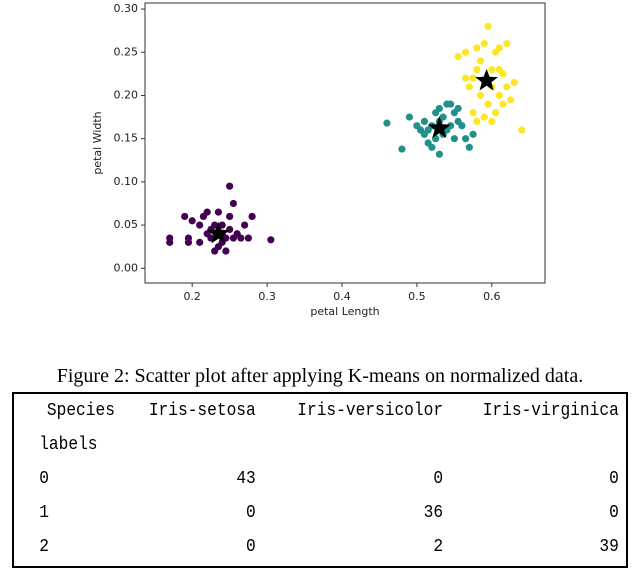 The height and width of the screenshot is (572, 640). I want to click on table-row: 0 43 0 0, so click(319, 479).